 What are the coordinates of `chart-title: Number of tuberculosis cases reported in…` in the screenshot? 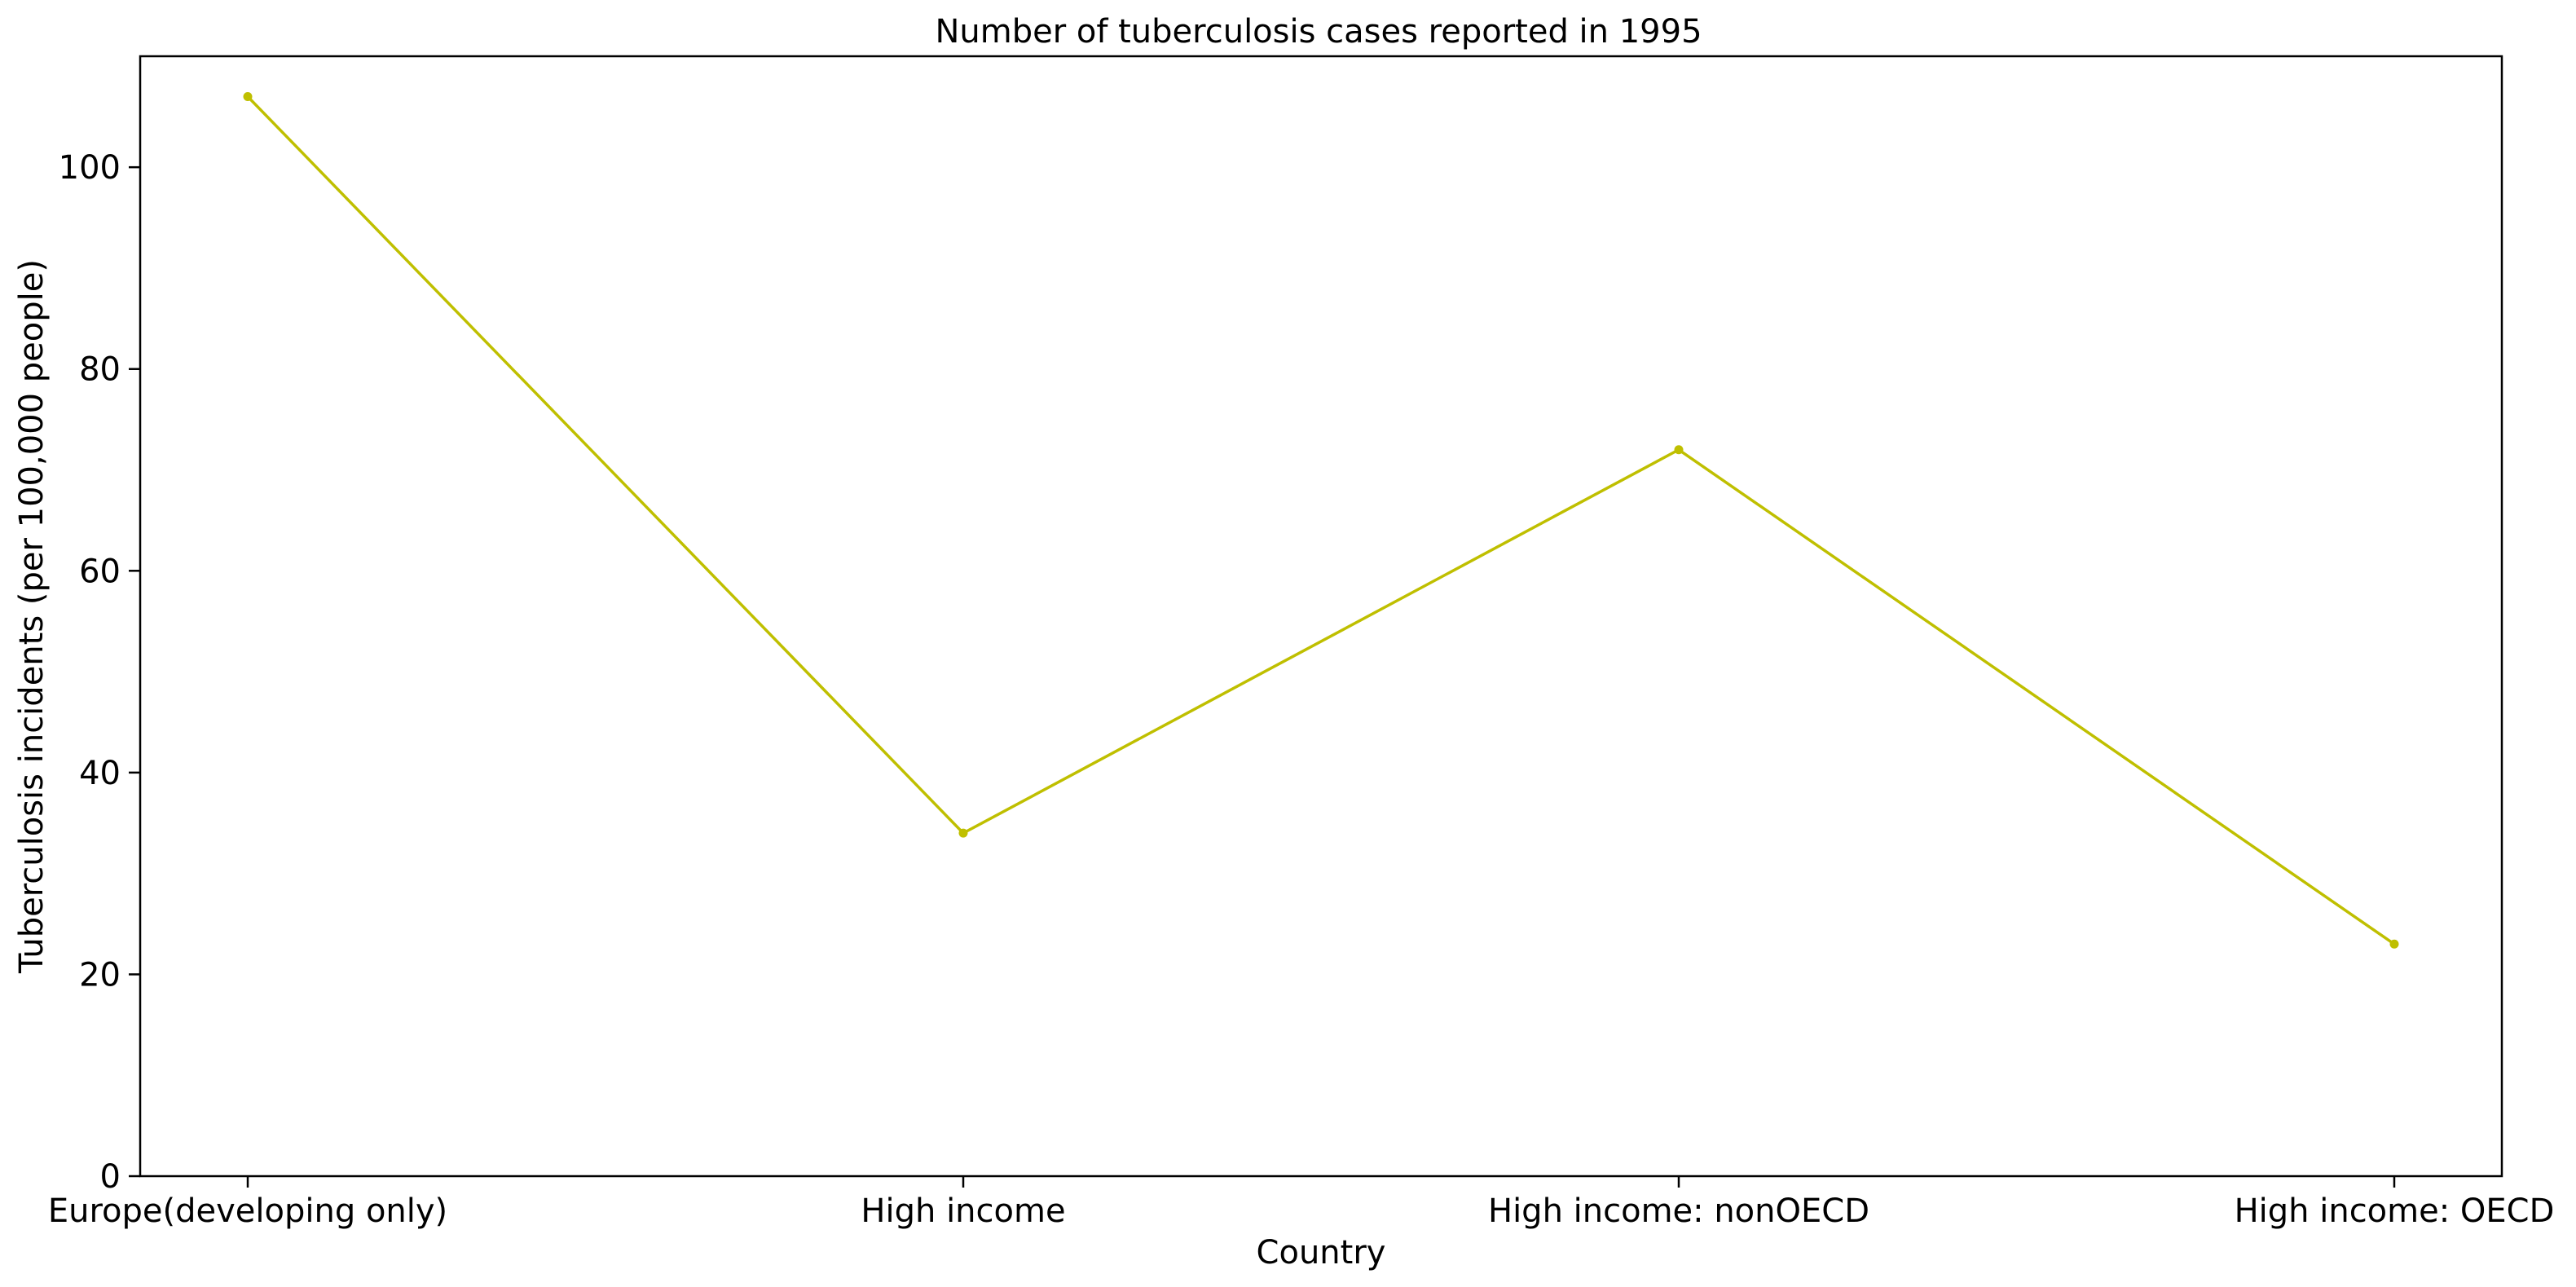 It's located at (1319, 32).